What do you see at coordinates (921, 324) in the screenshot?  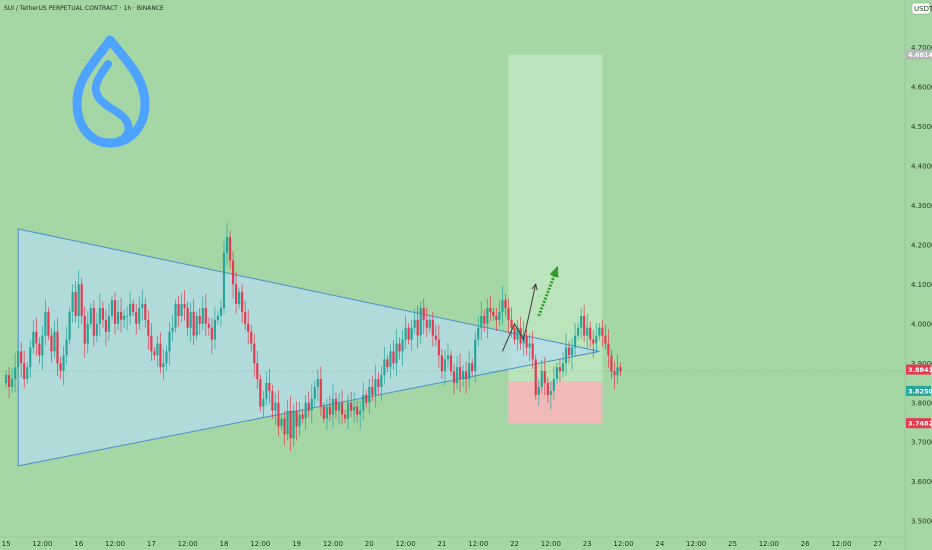 I see `price-tick-label: 4.0000` at bounding box center [921, 324].